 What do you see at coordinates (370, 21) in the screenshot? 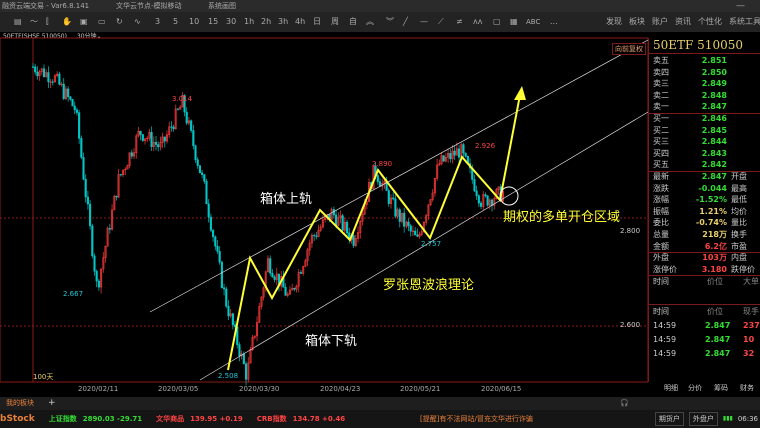
I see `collapse-icon: ︽` at bounding box center [370, 21].